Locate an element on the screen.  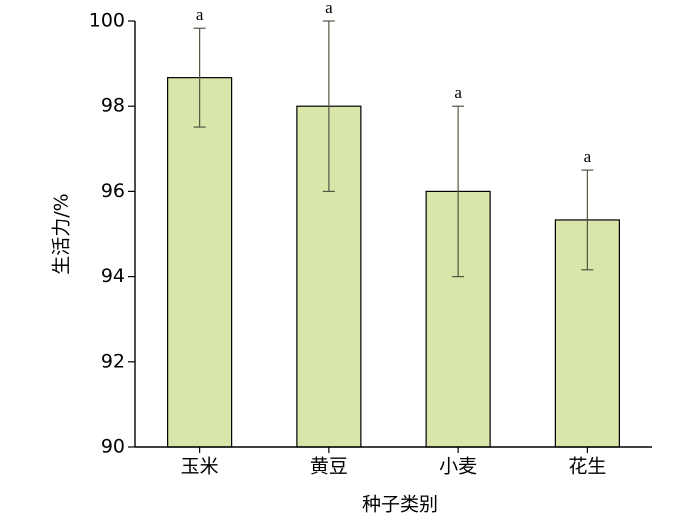
y-tick-label: 98 is located at coordinates (113, 106).